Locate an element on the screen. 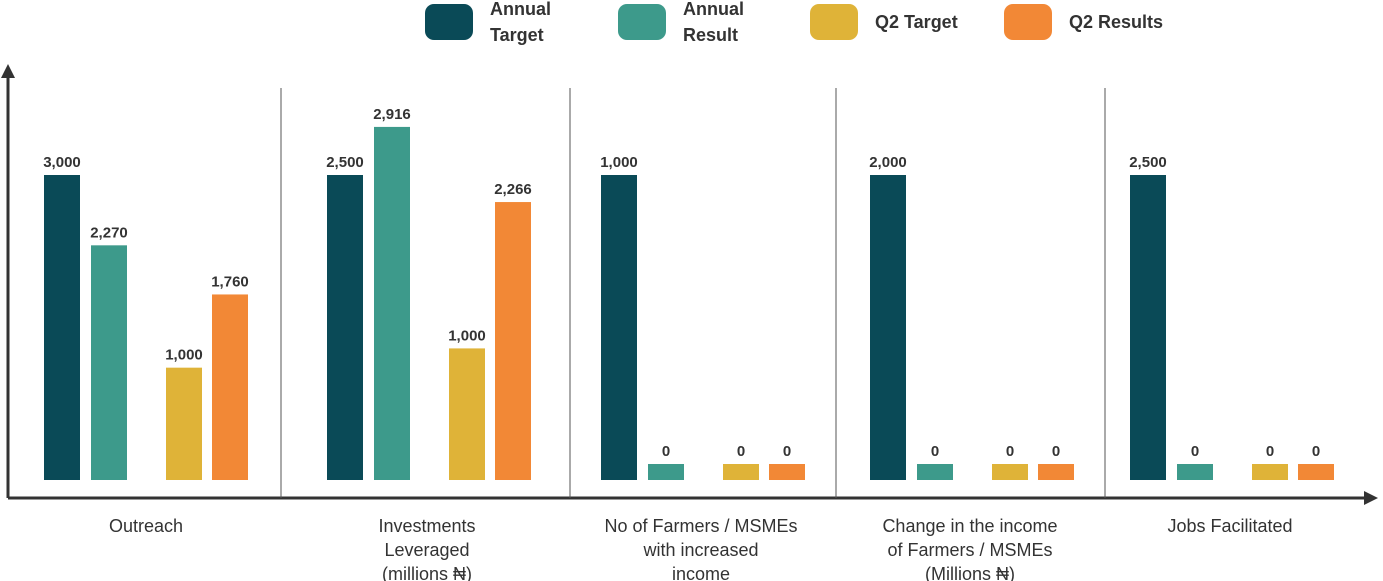 This screenshot has width=1383, height=581. category-label: of Farmers / MSMEs is located at coordinates (969, 550).